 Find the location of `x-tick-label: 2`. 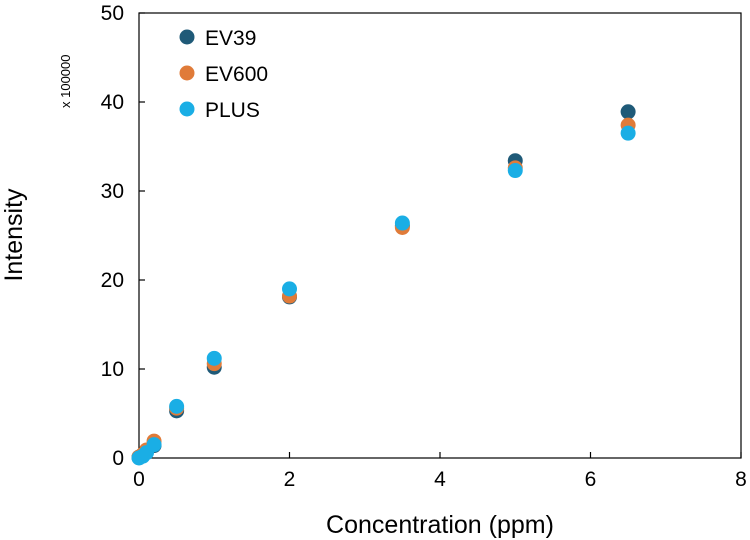

x-tick-label: 2 is located at coordinates (290, 479).